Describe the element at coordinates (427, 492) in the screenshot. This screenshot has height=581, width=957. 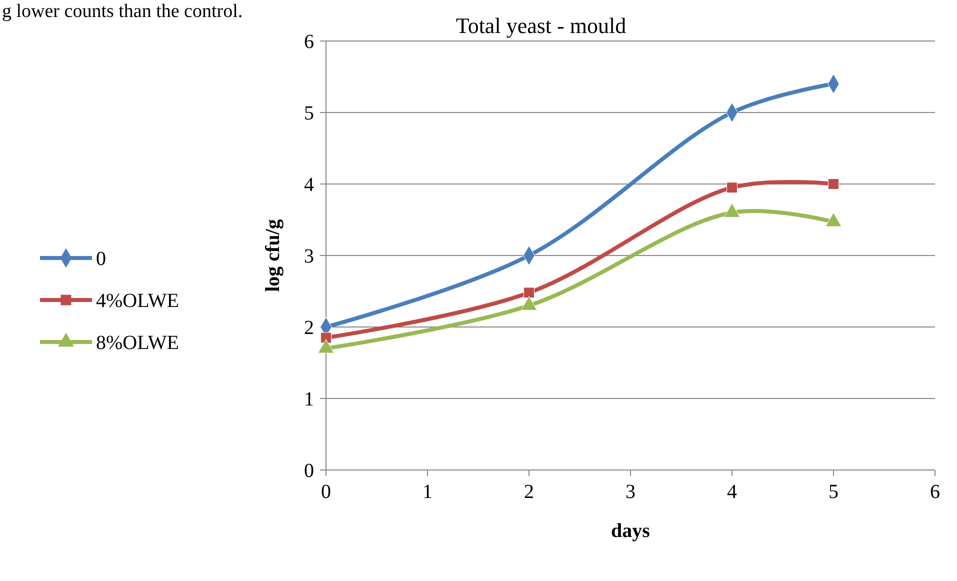
I see `x-tick-label: 1` at that location.